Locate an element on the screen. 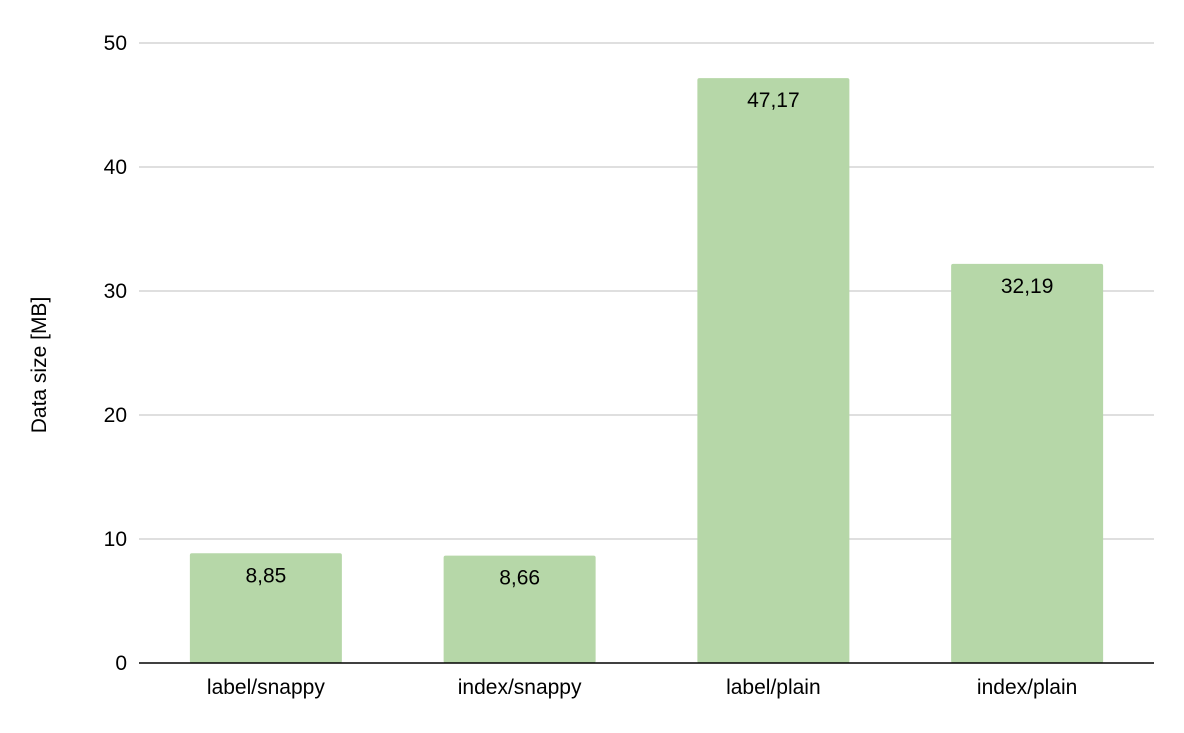 The width and height of the screenshot is (1184, 733). x-tick-label: label/plain is located at coordinates (773, 687).